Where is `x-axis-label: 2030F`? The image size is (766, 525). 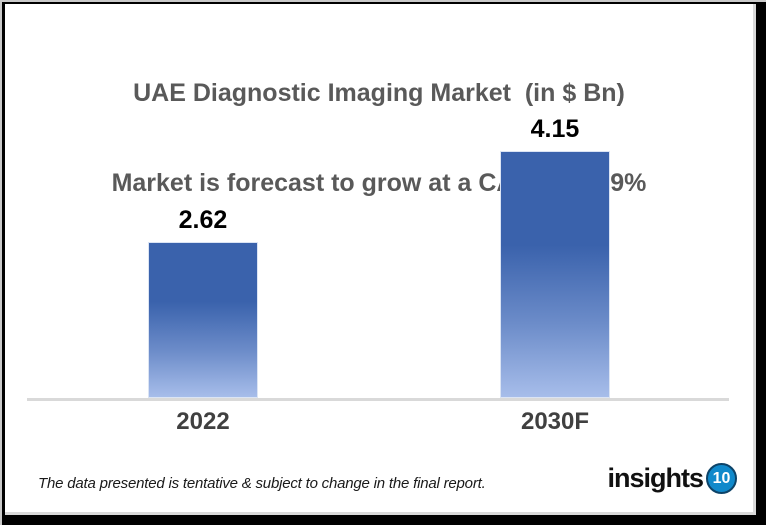
x-axis-label: 2030F is located at coordinates (555, 421).